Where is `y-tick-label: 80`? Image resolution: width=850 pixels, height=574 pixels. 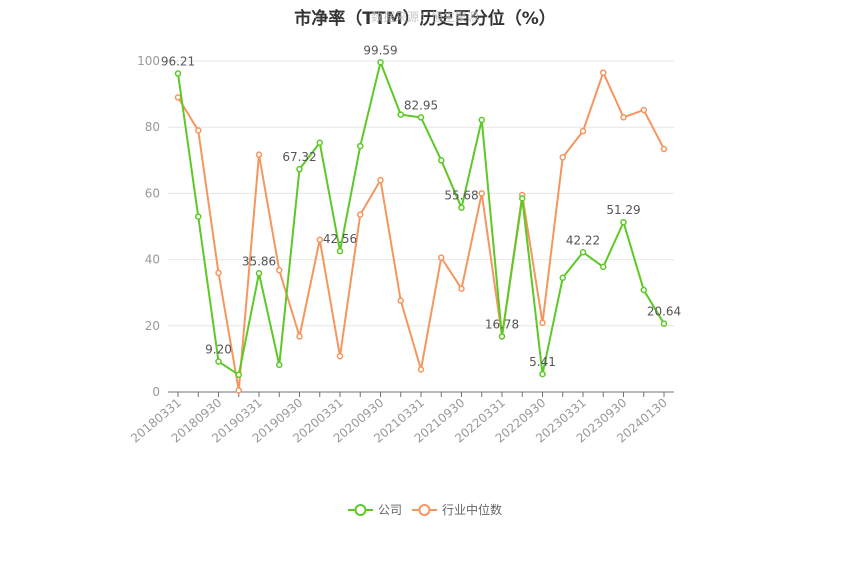 y-tick-label: 80 is located at coordinates (152, 127).